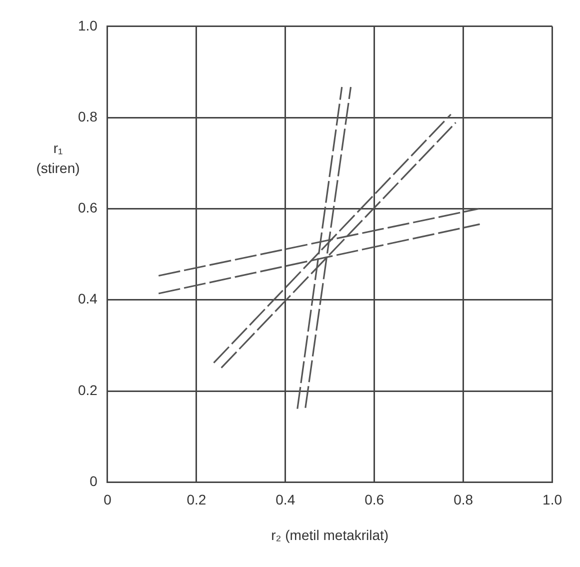 This screenshot has height=567, width=580. Describe the element at coordinates (94, 481) in the screenshot. I see `y-tick-label: 0` at that location.